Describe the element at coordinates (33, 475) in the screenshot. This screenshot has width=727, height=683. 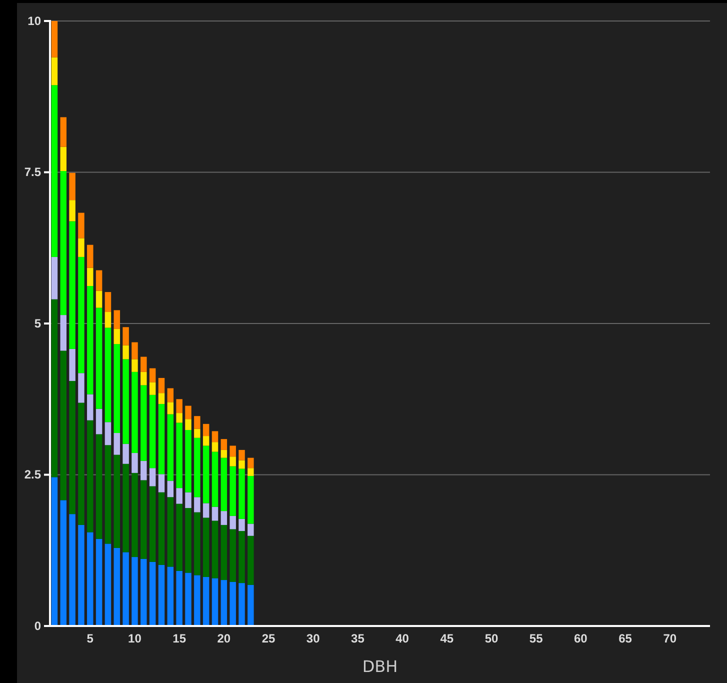
I see `y-tick-label: 2.5` at that location.